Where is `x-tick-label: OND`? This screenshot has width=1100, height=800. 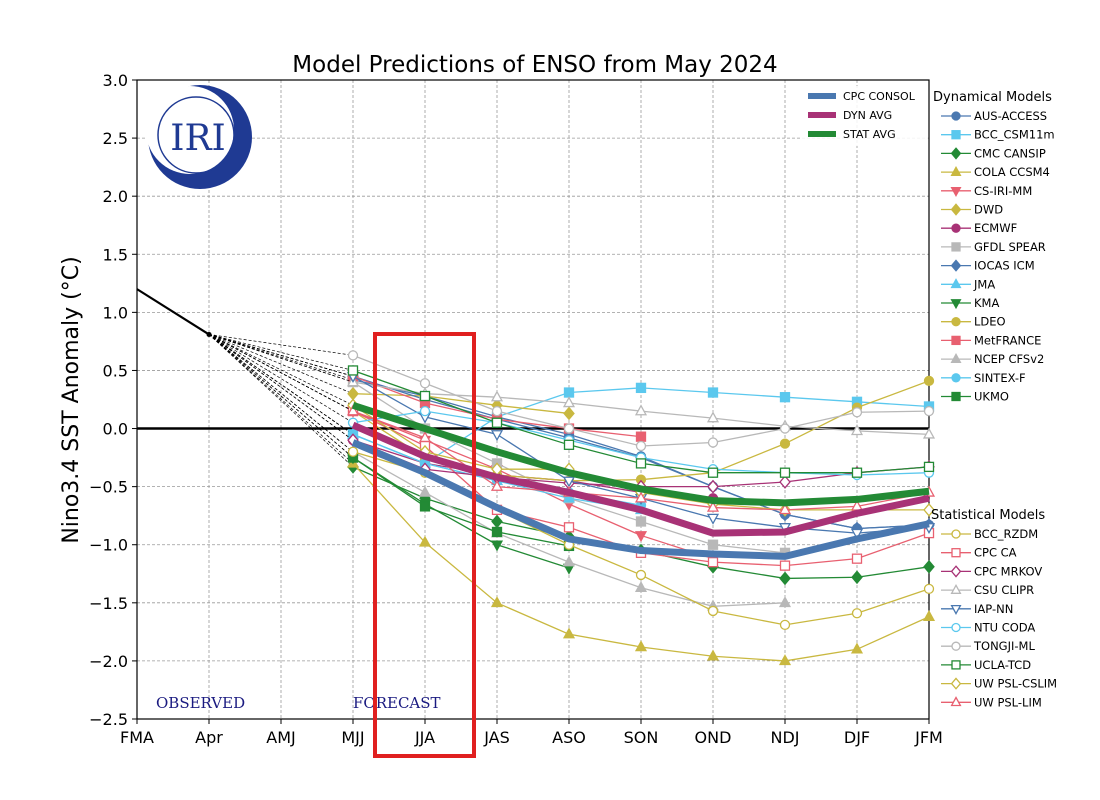 x-tick-label: OND is located at coordinates (713, 737).